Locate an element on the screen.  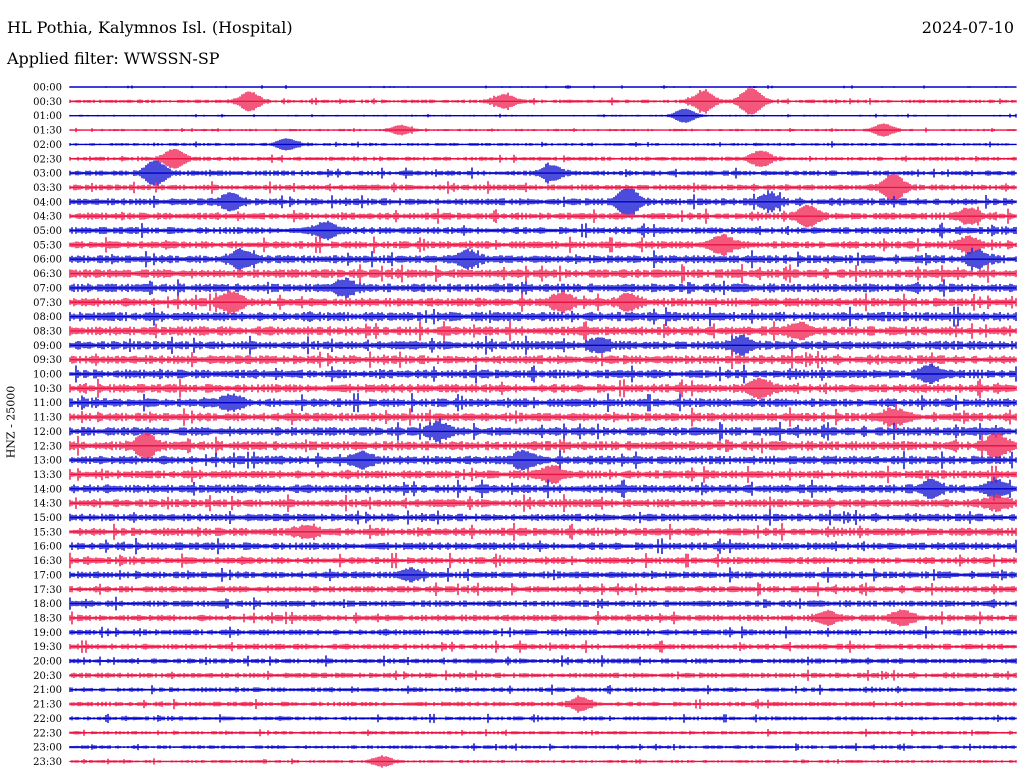
station-title: HL Pothia, Kalymnos Isl. (Hospital) is located at coordinates (150, 27).